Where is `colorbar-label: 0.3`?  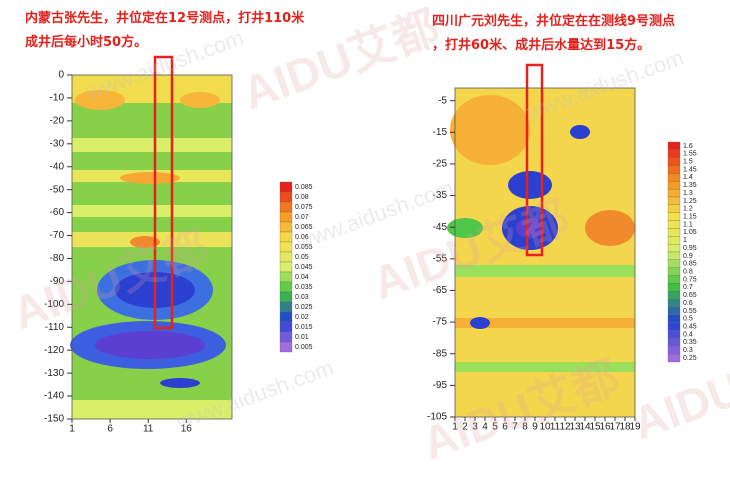
colorbar-label: 0.3 is located at coordinates (688, 350).